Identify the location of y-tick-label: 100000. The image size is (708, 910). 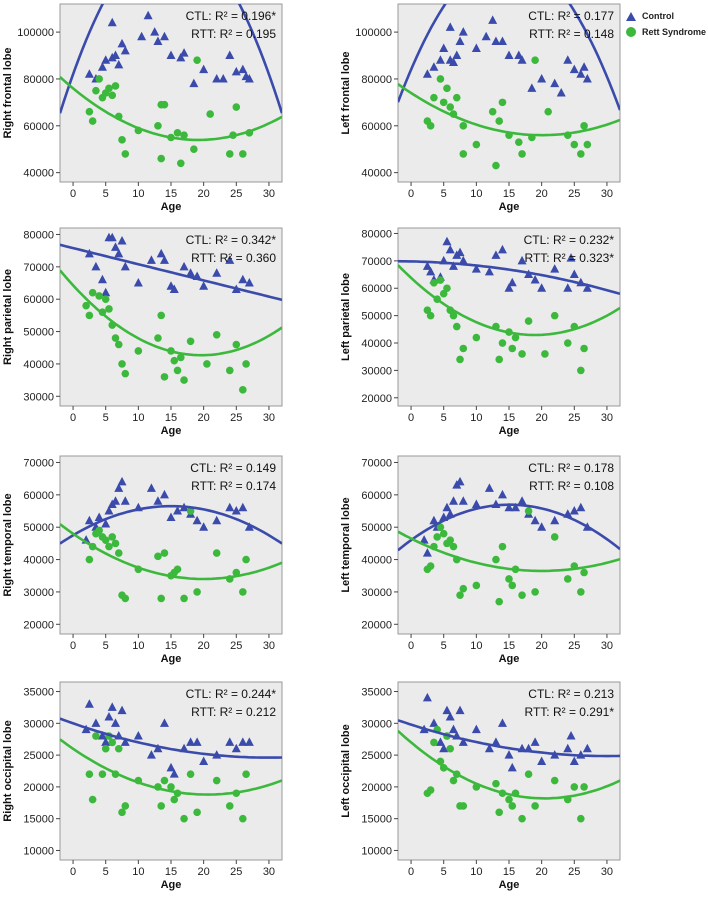
(35, 33).